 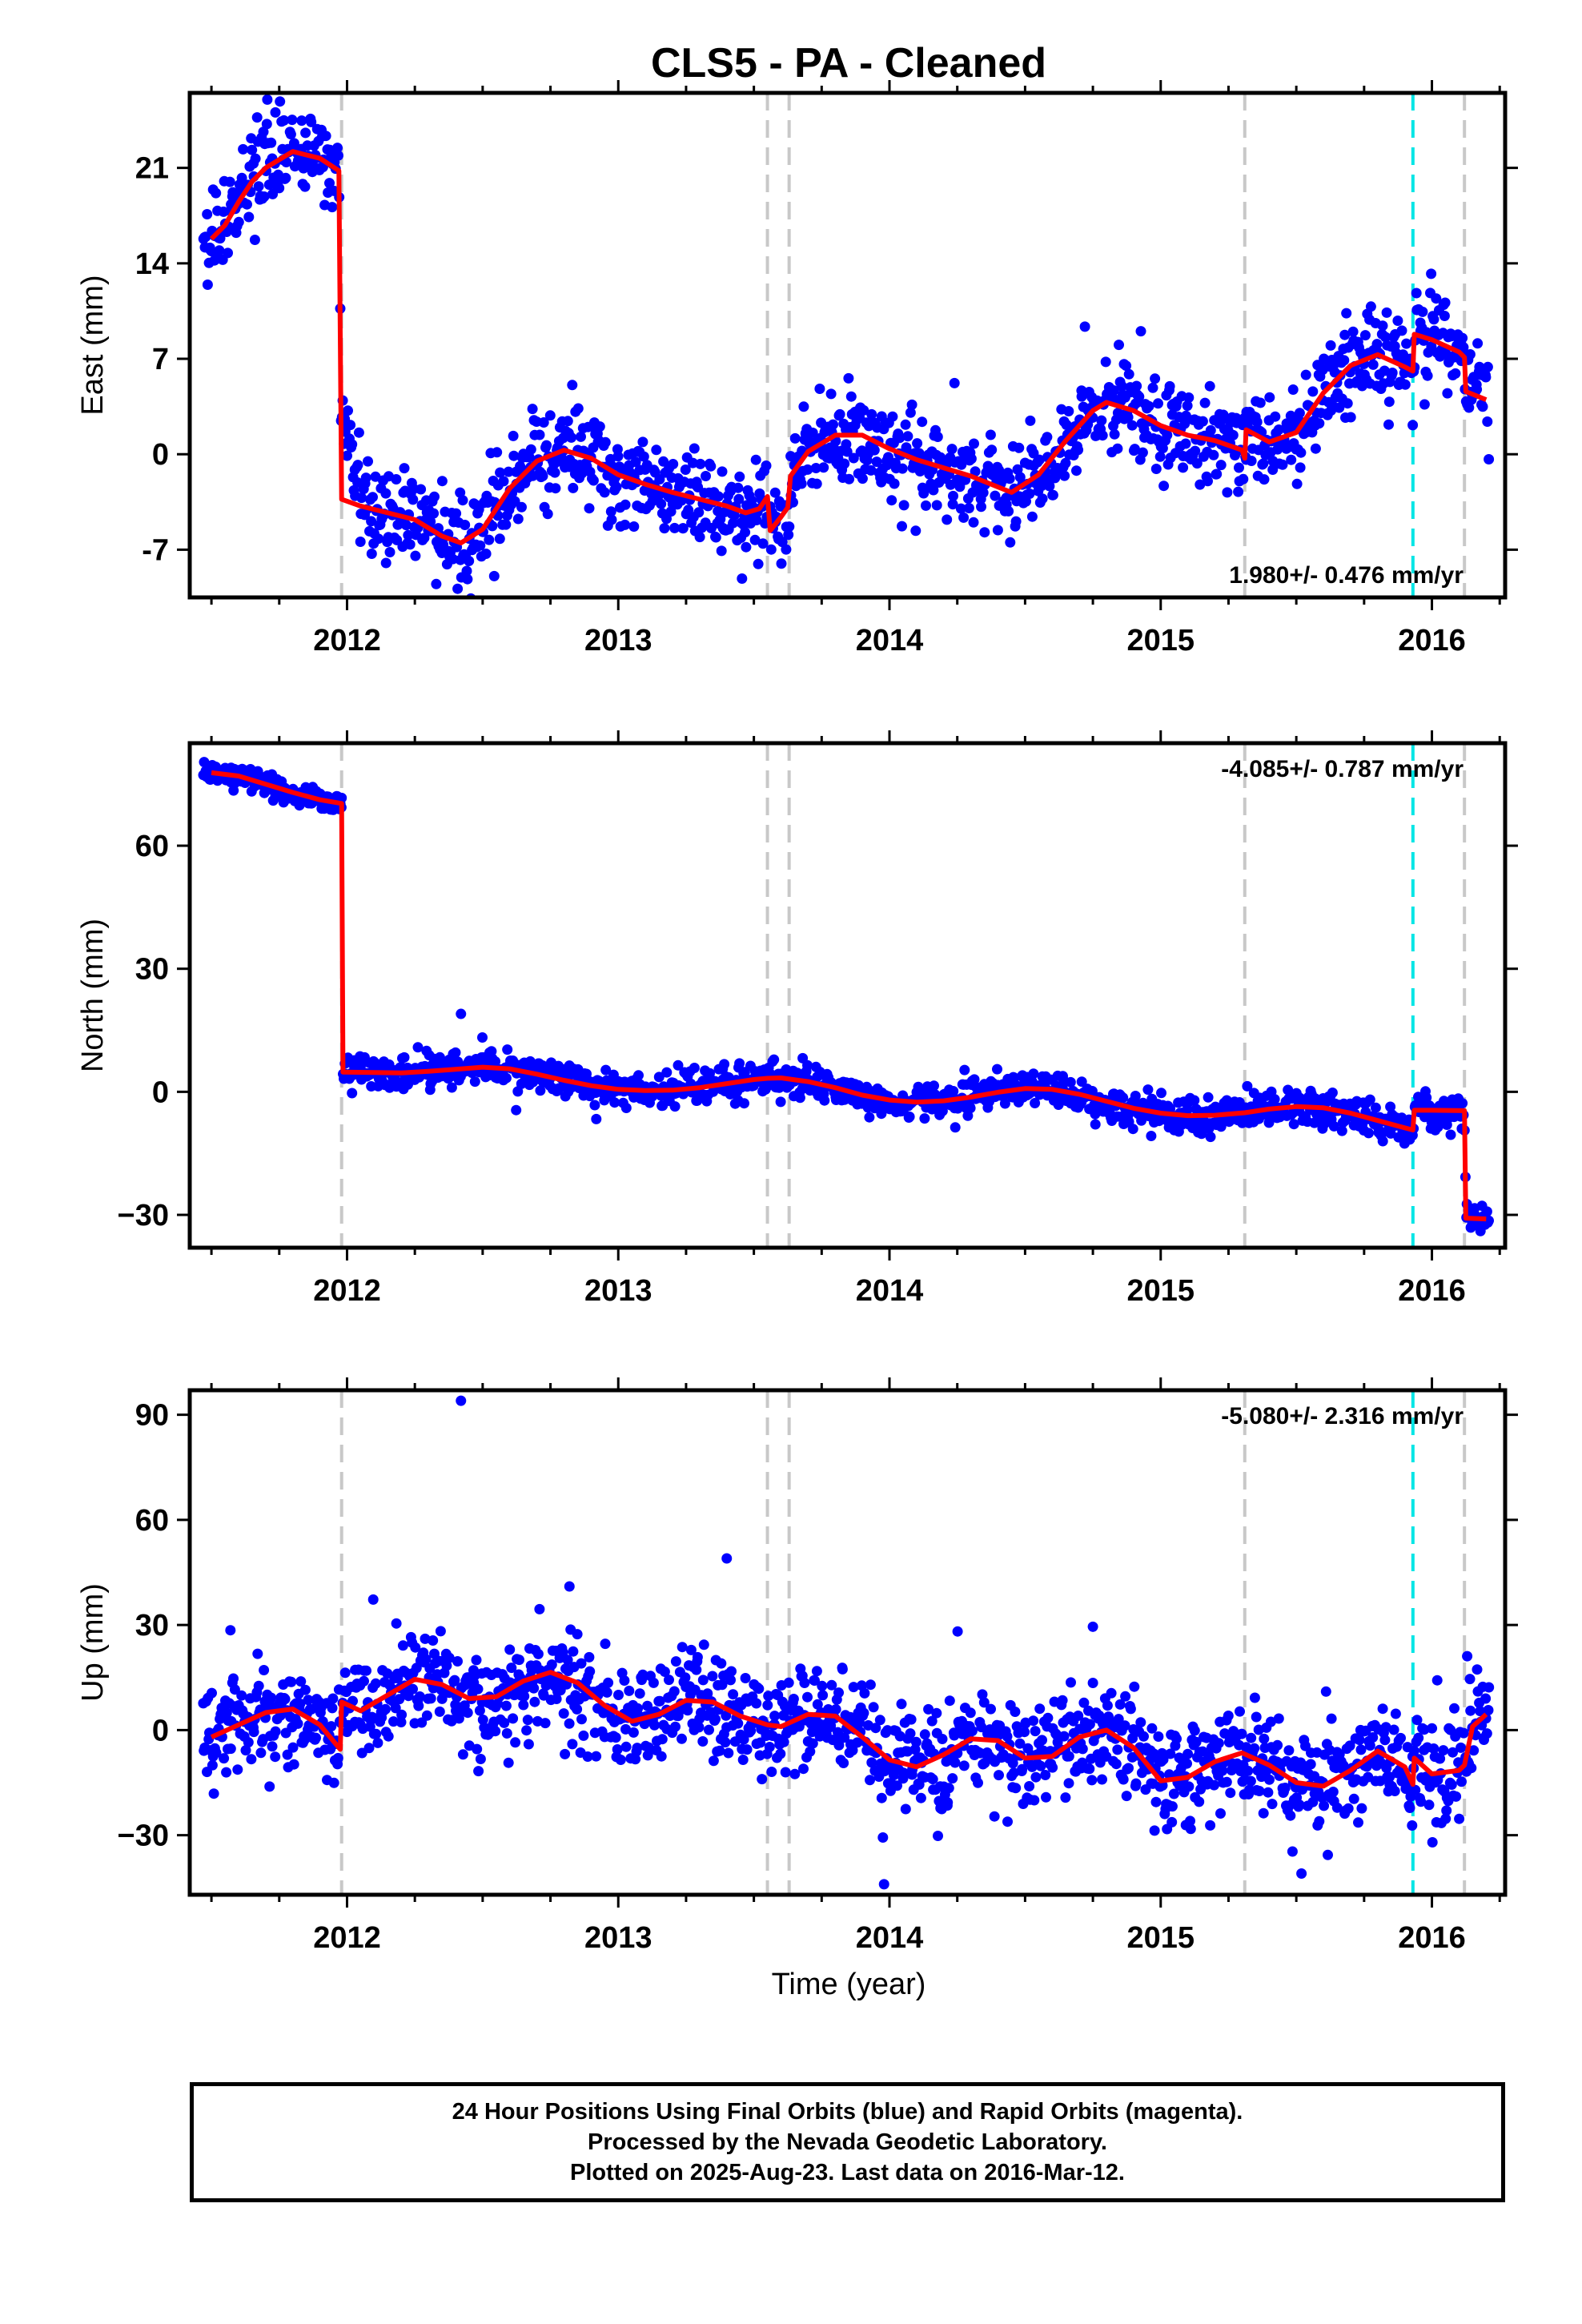 What do you see at coordinates (890, 640) in the screenshot?
I see `east-x-tick-label: 2014` at bounding box center [890, 640].